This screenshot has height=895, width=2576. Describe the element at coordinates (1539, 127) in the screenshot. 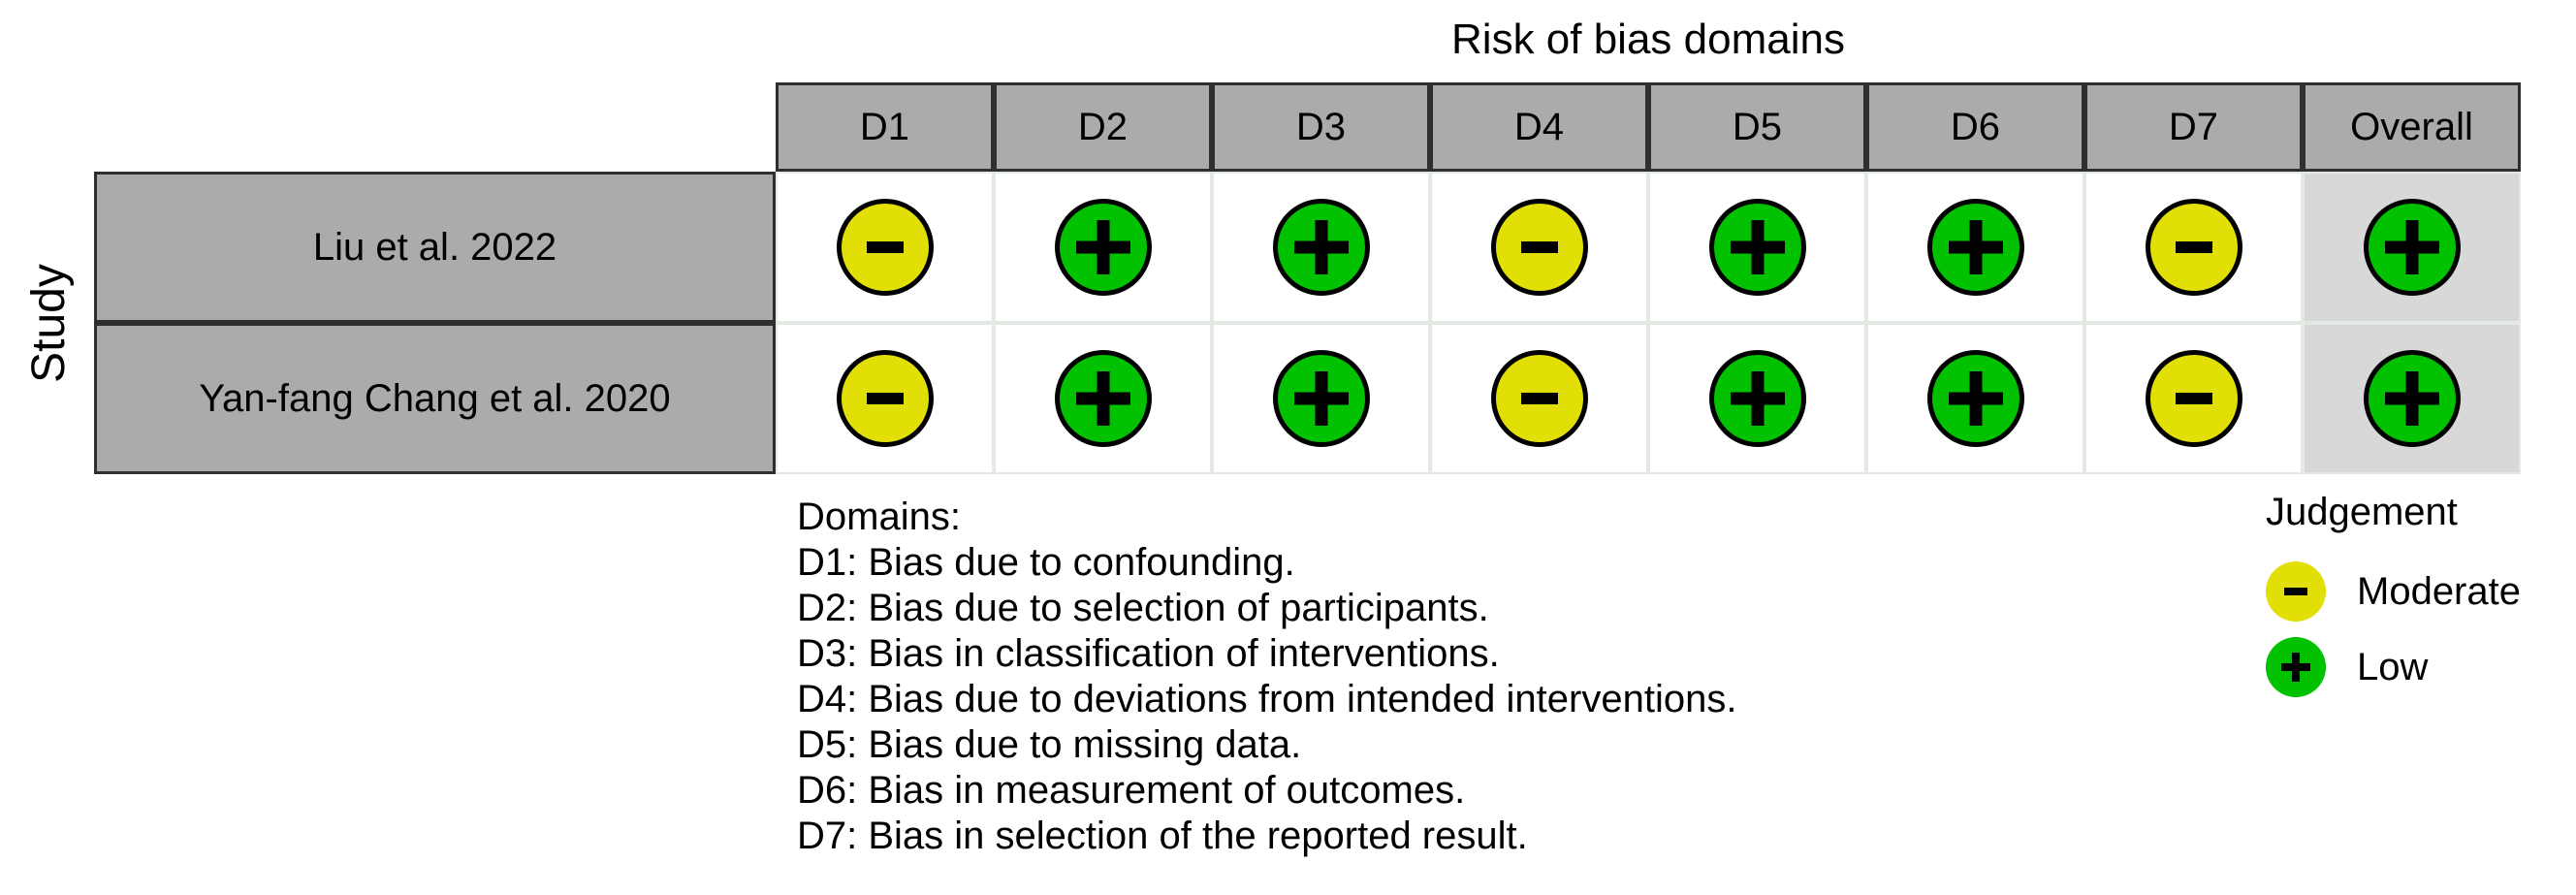

I see `header-cell-d4: D4` at that location.